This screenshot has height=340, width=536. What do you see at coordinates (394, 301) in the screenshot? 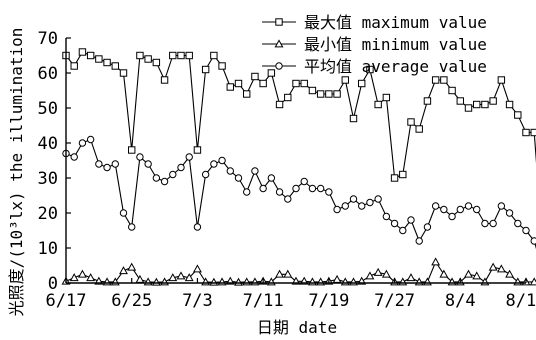
I see `x-tick-label: 7/27` at bounding box center [394, 301].